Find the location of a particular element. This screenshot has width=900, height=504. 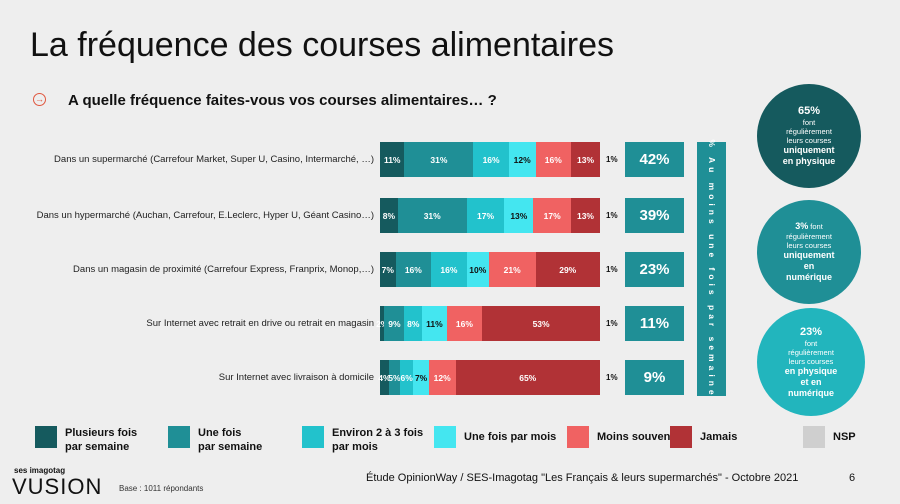

legend-label: Environ 2 à 3 fois par mois is located at coordinates (378, 440).